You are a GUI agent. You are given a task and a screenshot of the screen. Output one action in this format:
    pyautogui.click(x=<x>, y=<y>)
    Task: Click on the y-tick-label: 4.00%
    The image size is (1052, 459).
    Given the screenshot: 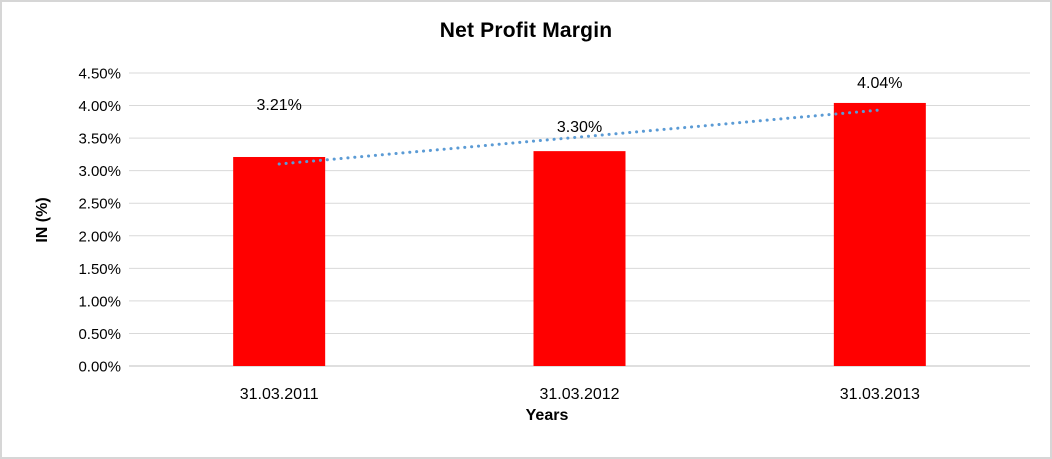 What is the action you would take?
    pyautogui.click(x=99, y=106)
    